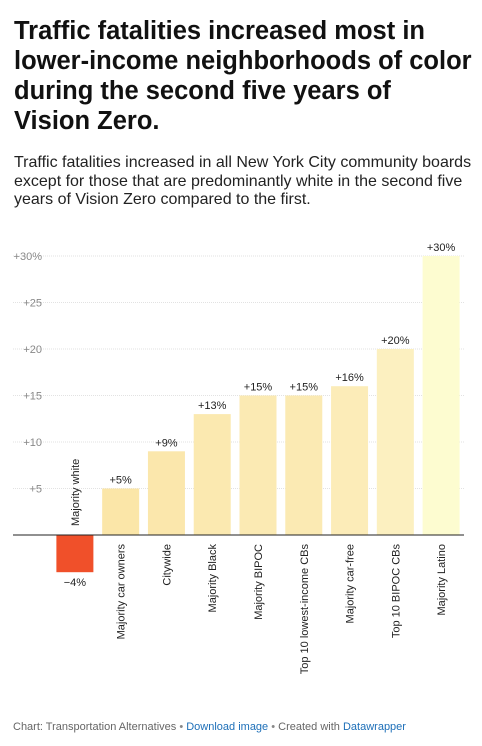 The height and width of the screenshot is (746, 482). What do you see at coordinates (351, 583) in the screenshot?
I see `category-label: Majority car-free` at bounding box center [351, 583].